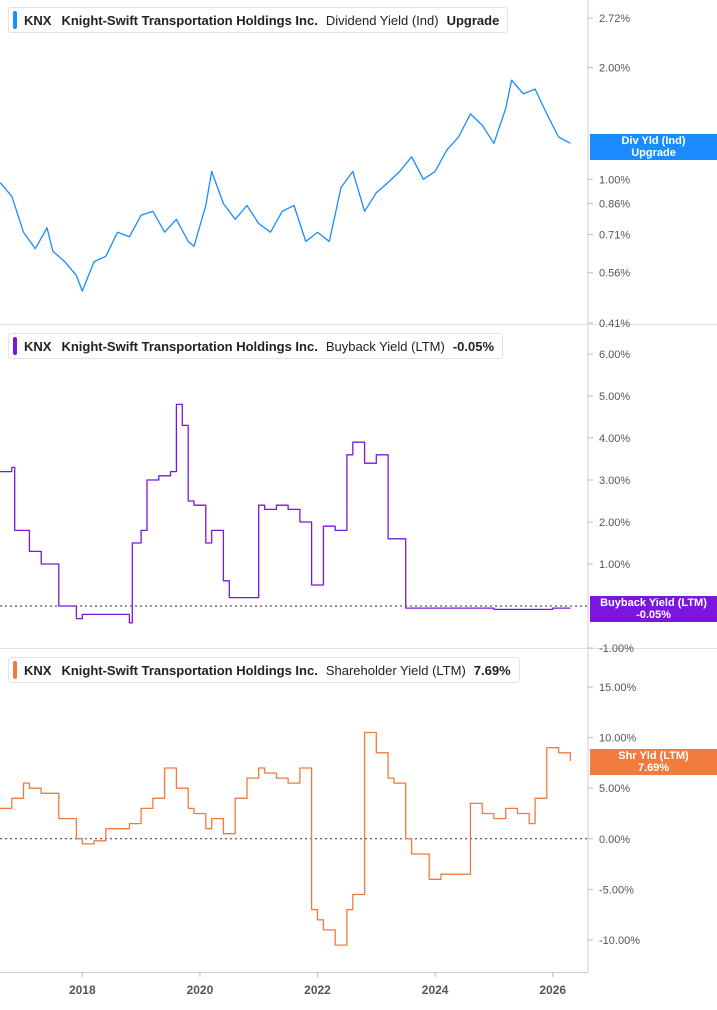 Image resolution: width=717 pixels, height=1010 pixels. What do you see at coordinates (653, 615) in the screenshot?
I see `end-label-value: -0.05%` at bounding box center [653, 615].